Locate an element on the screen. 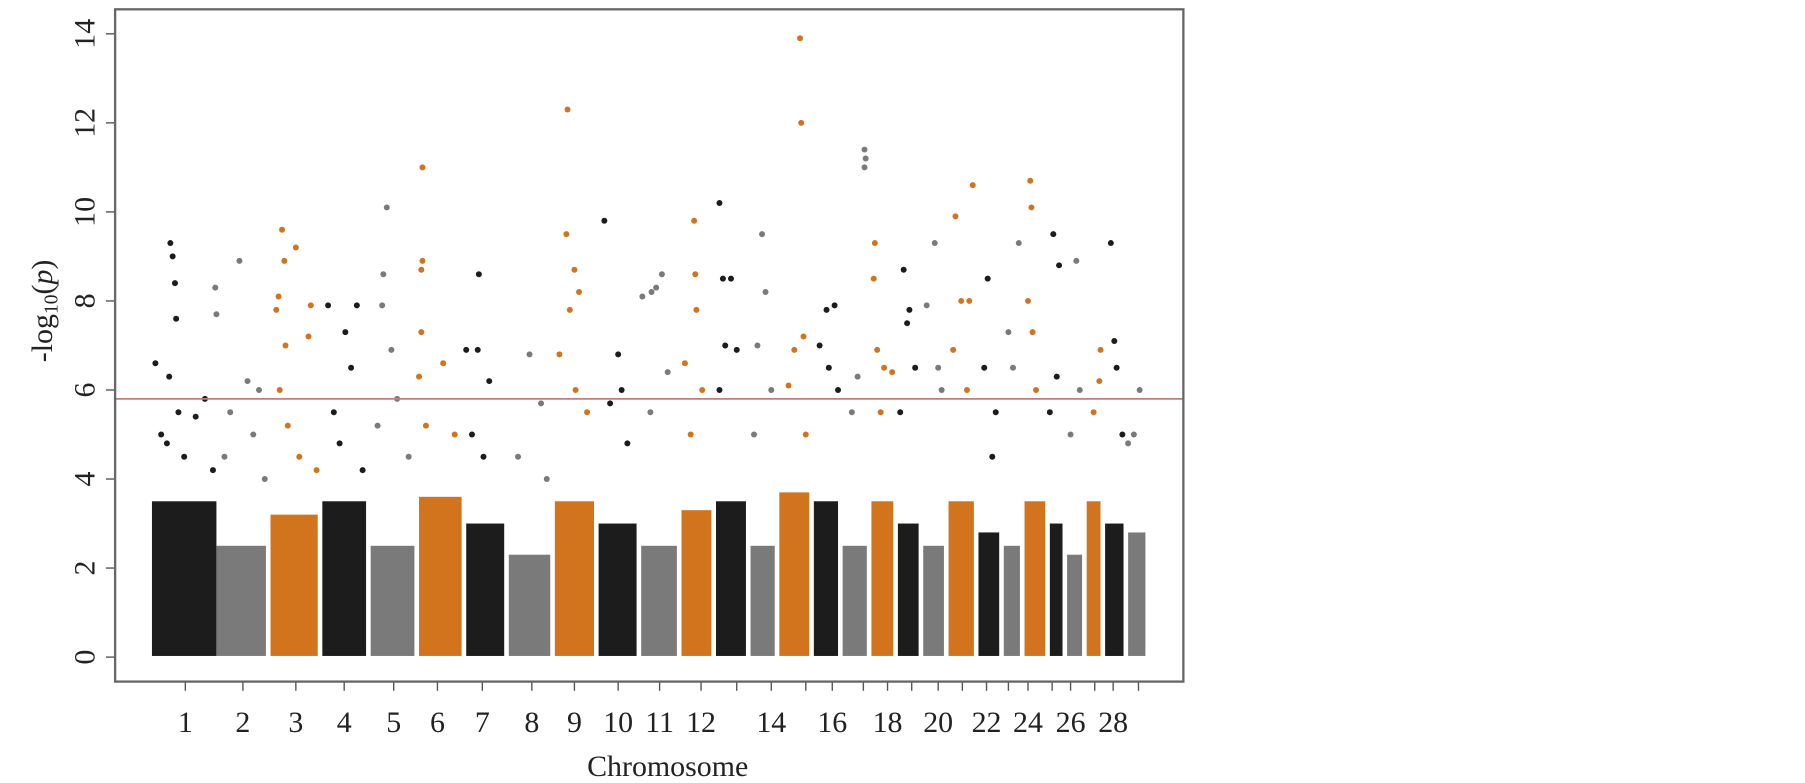  y-tick-label: 12 is located at coordinates (84, 123).